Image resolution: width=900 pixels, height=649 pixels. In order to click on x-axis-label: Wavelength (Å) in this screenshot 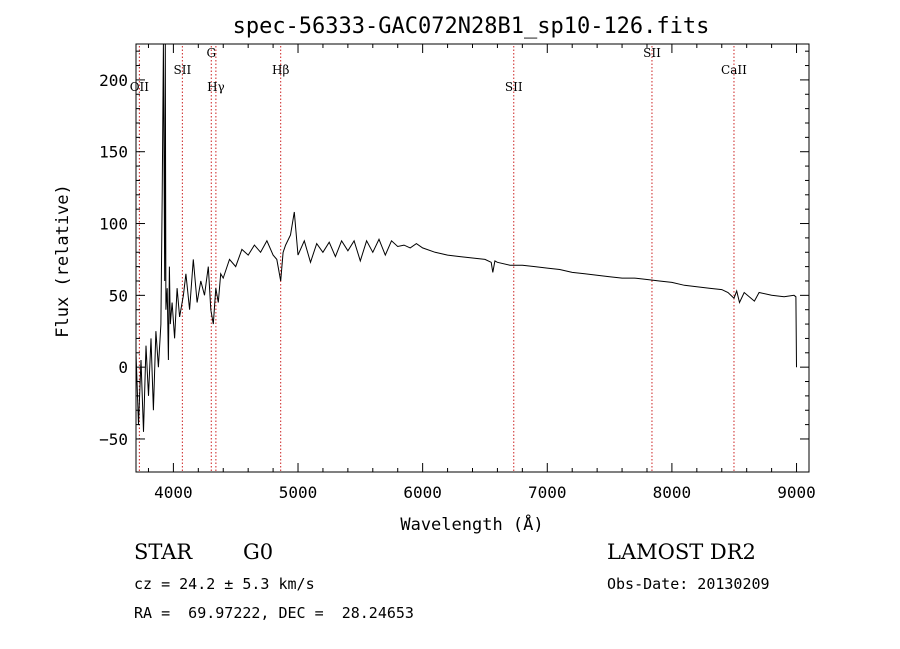, I will do `click(471, 524)`.